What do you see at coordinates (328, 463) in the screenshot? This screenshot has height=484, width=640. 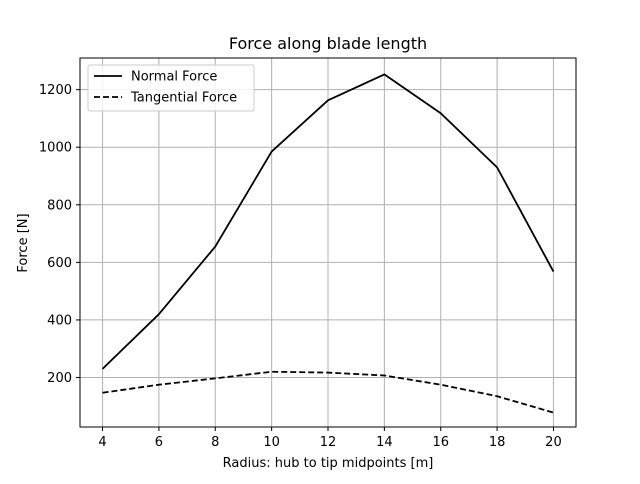 I see `x-axis-label: Radius: hub to tip midpoints [m]` at bounding box center [328, 463].